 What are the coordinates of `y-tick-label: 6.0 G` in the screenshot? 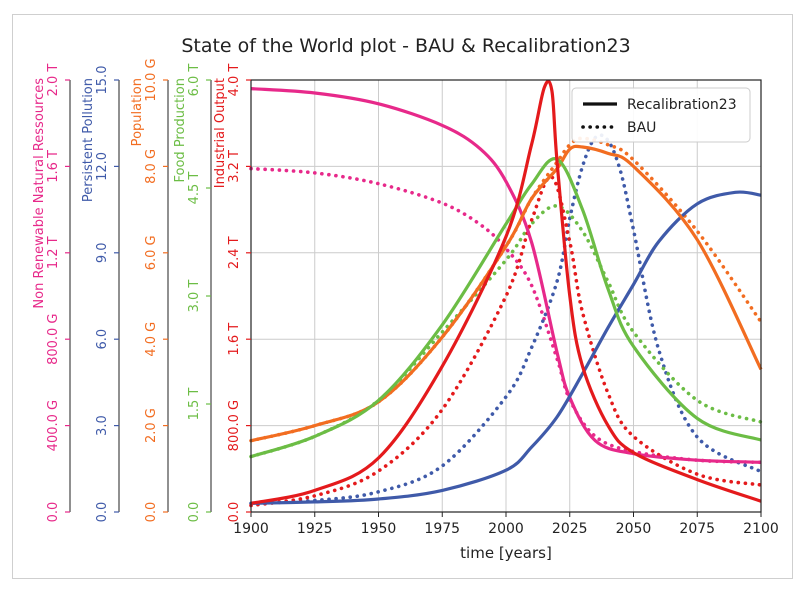 It's located at (151, 252).